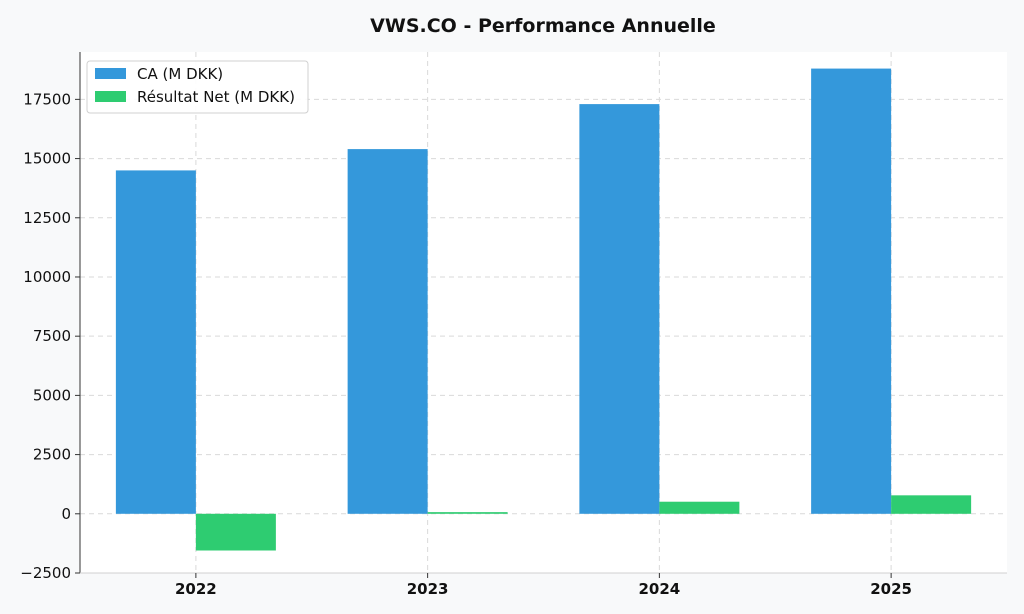 This screenshot has width=1024, height=614. I want to click on x-tick-label: 2025, so click(891, 589).